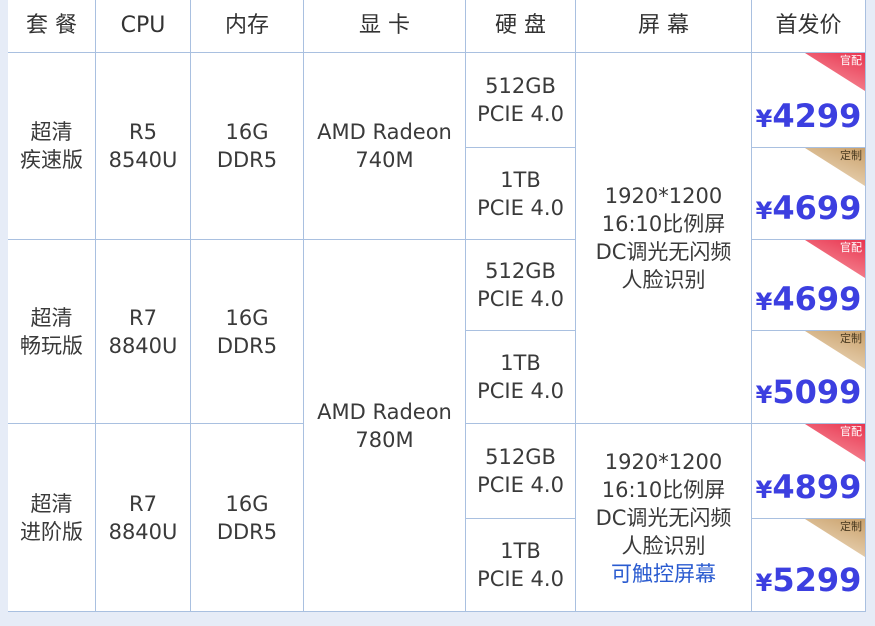  What do you see at coordinates (817, 580) in the screenshot?
I see `price-amount: 5299` at bounding box center [817, 580].